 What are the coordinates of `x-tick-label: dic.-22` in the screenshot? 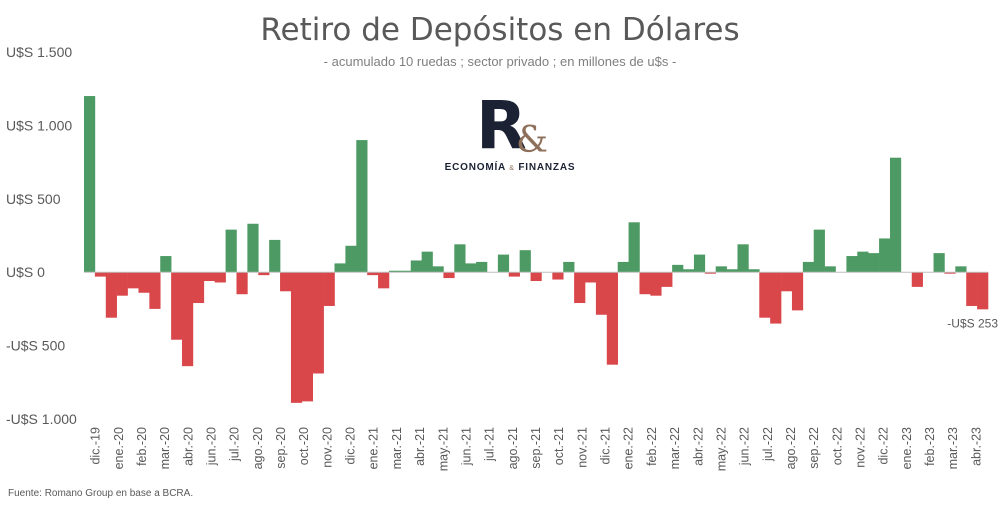 It's located at (884, 446).